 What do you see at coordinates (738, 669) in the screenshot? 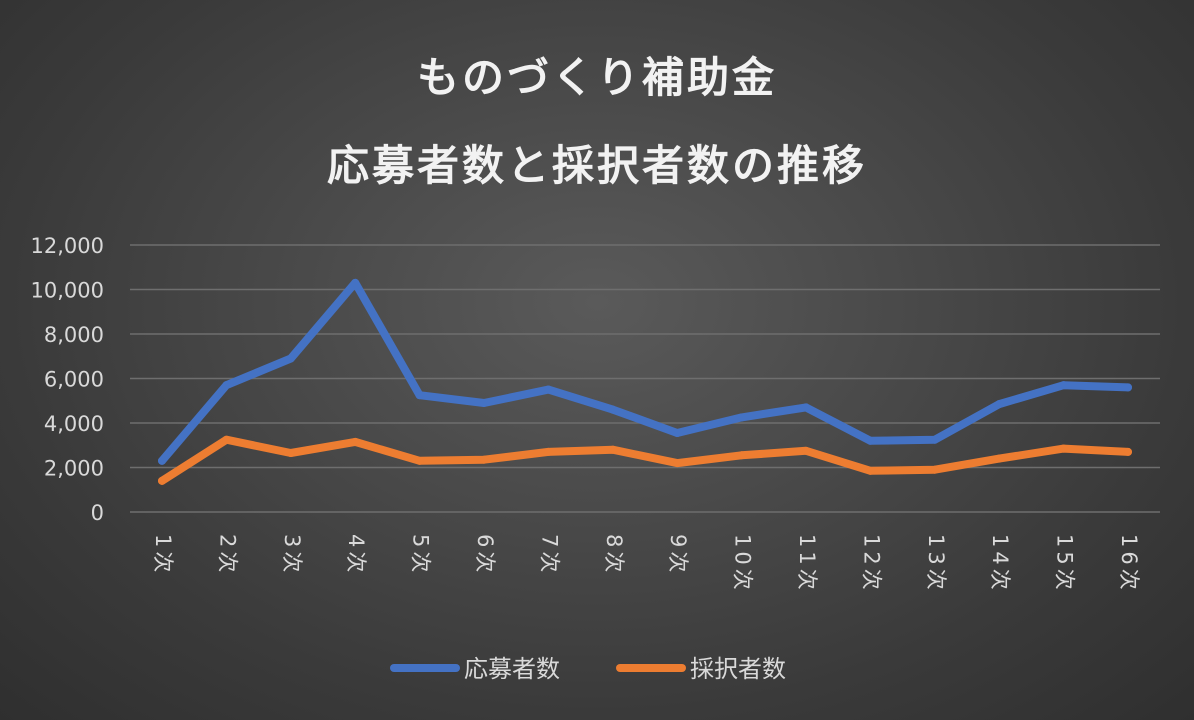
I see `legend-label: 採択者数` at bounding box center [738, 669].